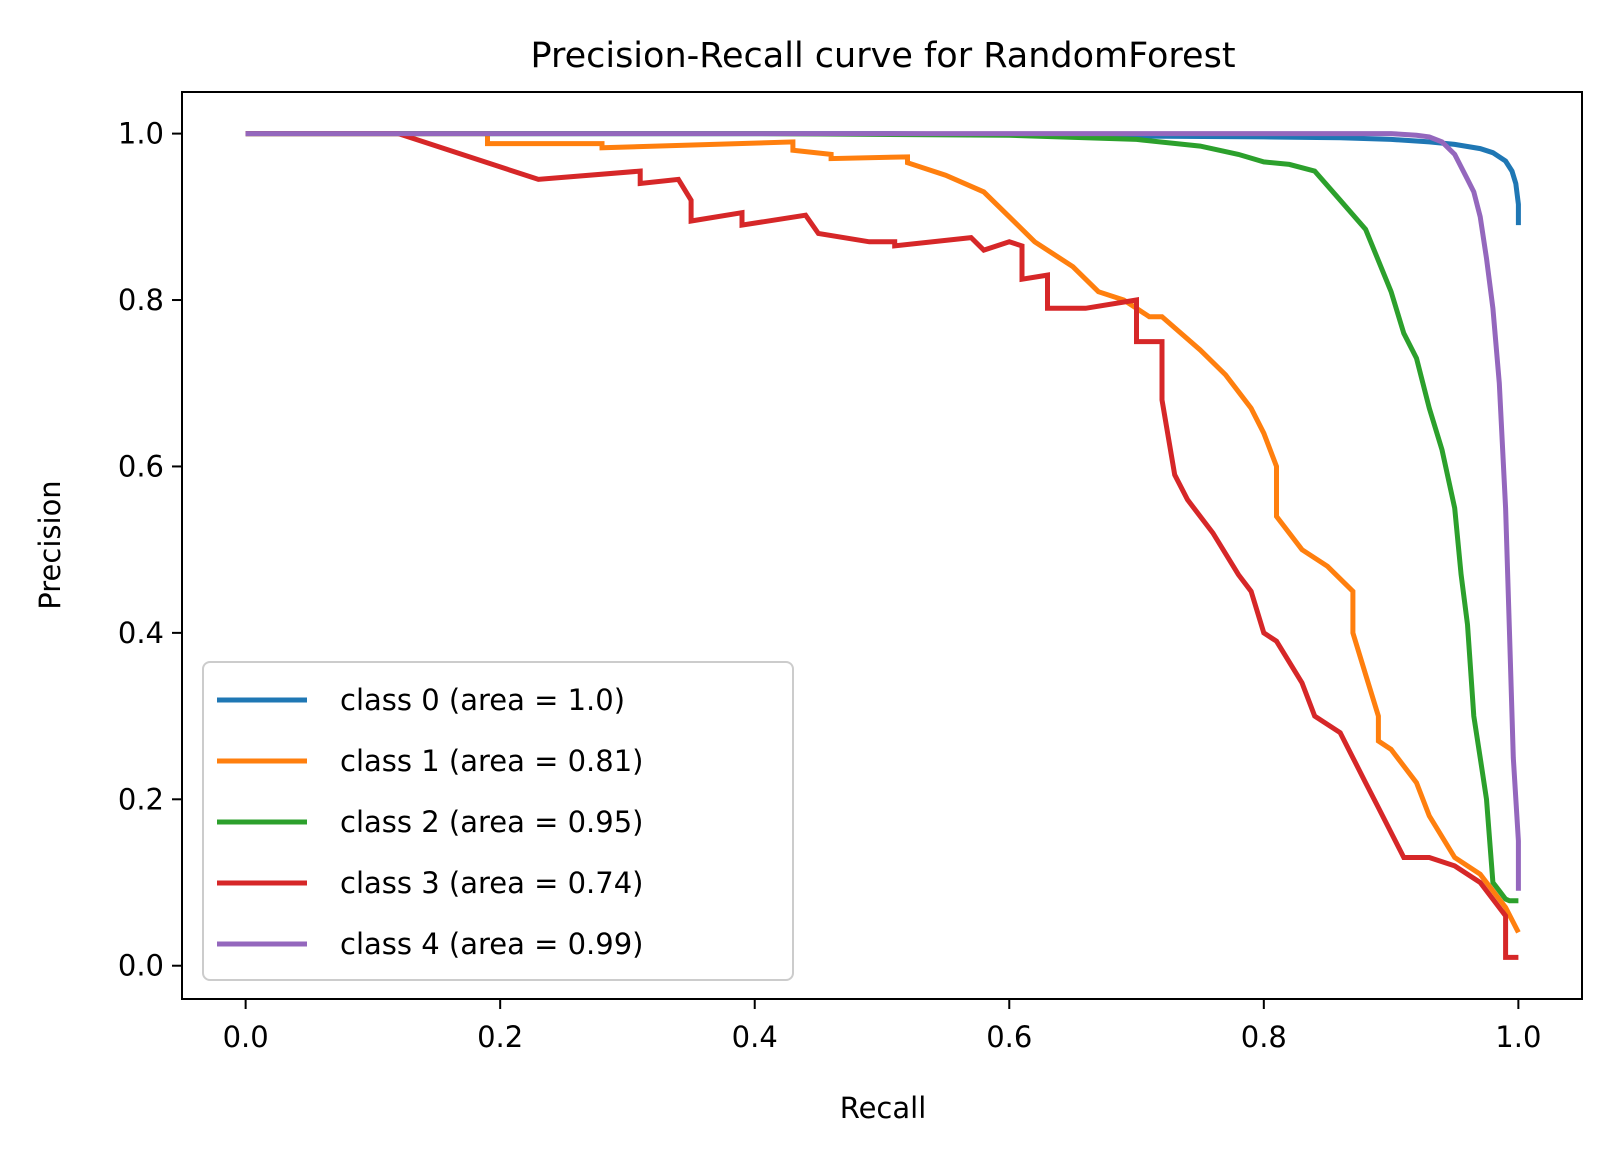 Image resolution: width=1607 pixels, height=1154 pixels. I want to click on y-axis-ticks: 0.0 0.2 0.4 0.6 0.8 1.0, so click(150, 550).